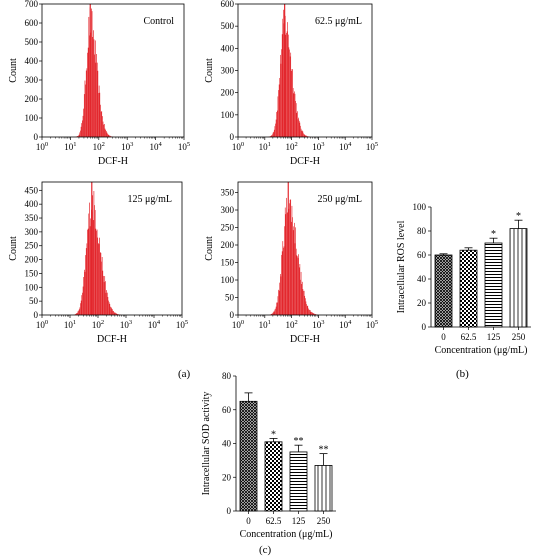 The image size is (541, 559). Describe the element at coordinates (265, 324) in the screenshot. I see `x-tick-label: 101` at that location.